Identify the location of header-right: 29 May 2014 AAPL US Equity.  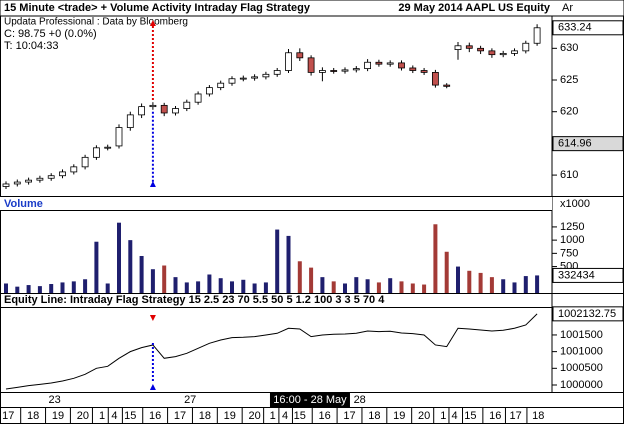
(474, 8).